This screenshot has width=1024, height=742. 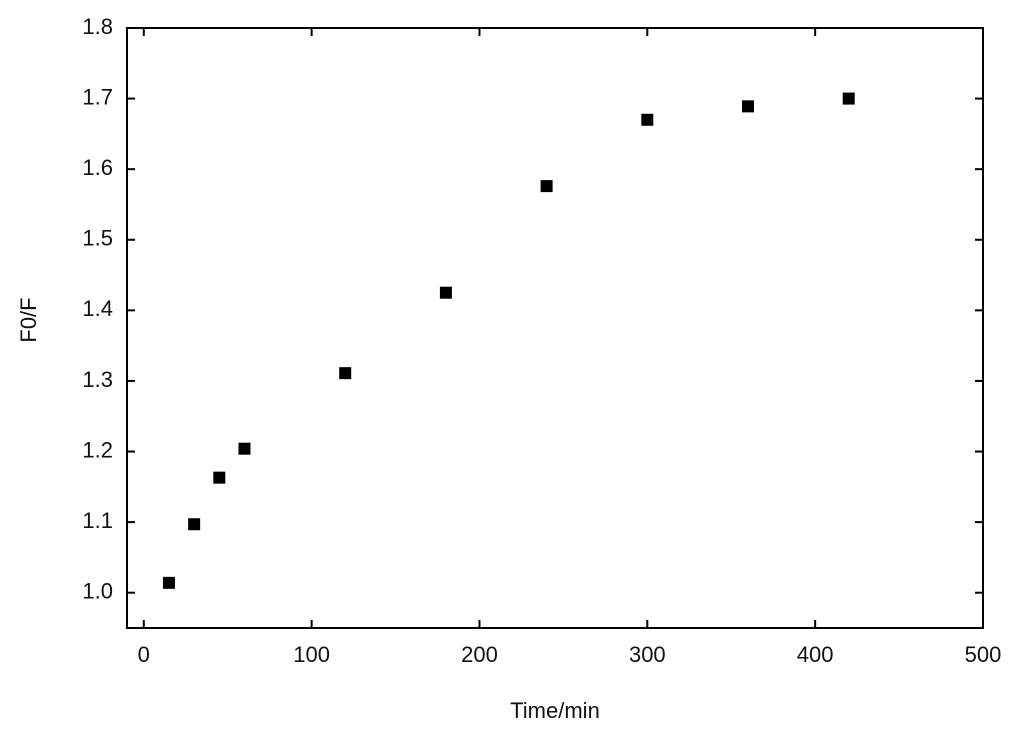 I want to click on y-tick-label: 1.5, so click(x=97, y=238).